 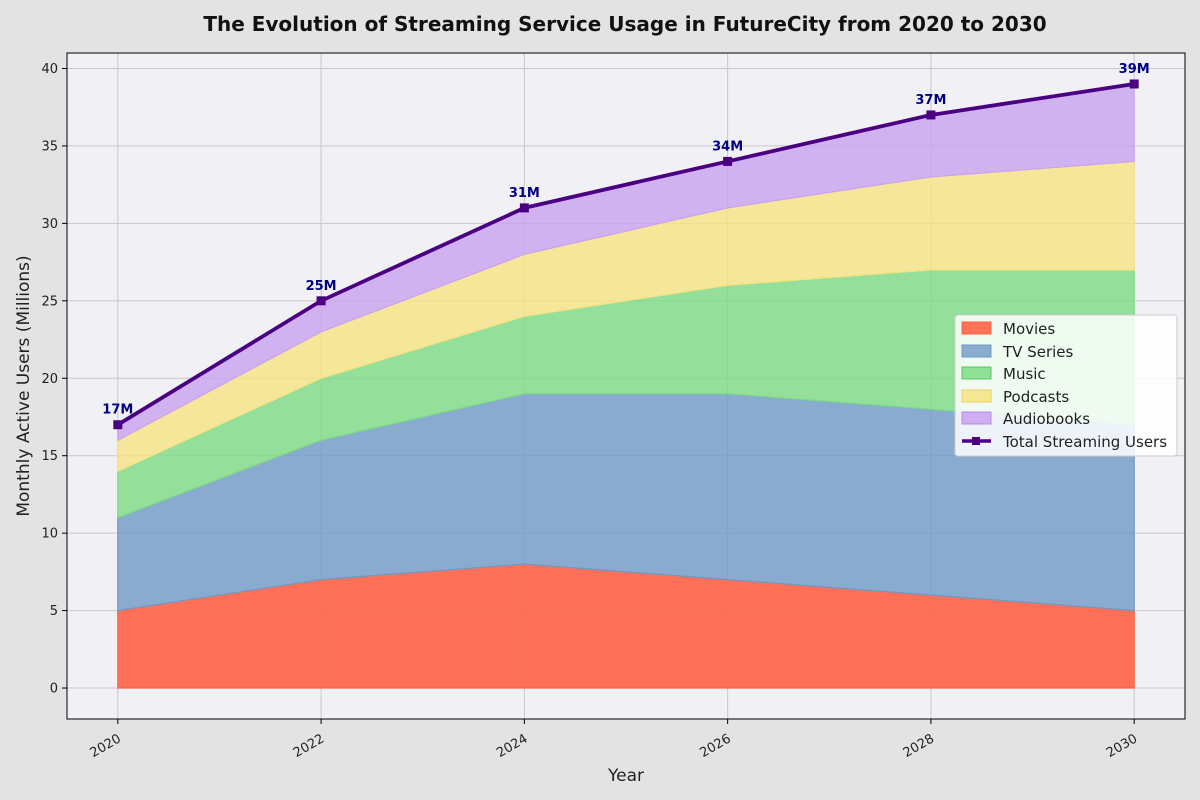 I want to click on y-tick-label-25: 25, so click(x=49, y=301).